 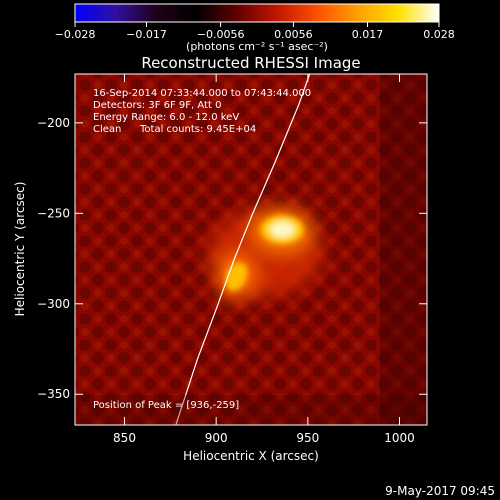 What do you see at coordinates (146, 34) in the screenshot?
I see `colorbar-tick-label: −0.017` at bounding box center [146, 34].